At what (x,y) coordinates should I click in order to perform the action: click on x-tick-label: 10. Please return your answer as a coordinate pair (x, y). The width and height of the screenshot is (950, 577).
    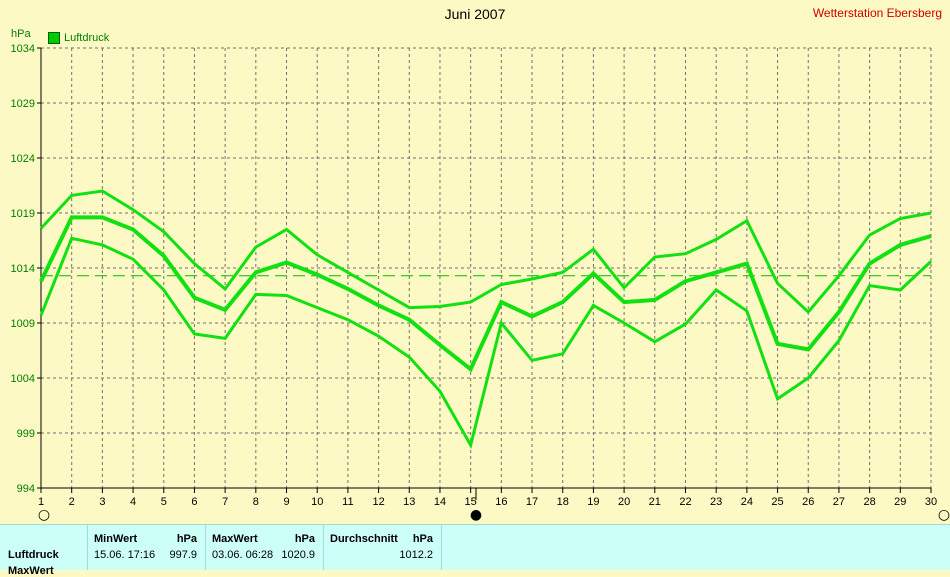
    Looking at the image, I should click on (317, 502).